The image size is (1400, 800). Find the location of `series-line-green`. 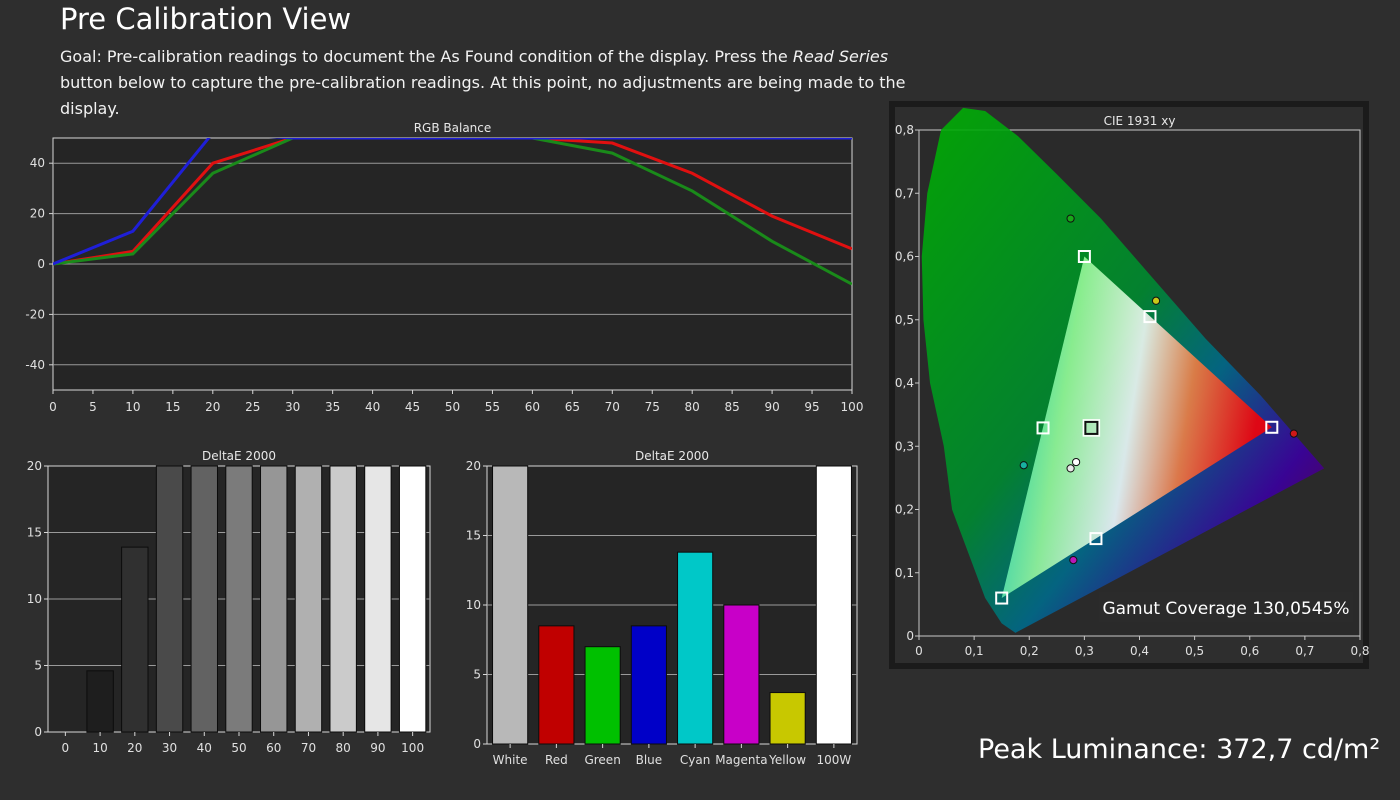

series-line-green is located at coordinates (452, 212).